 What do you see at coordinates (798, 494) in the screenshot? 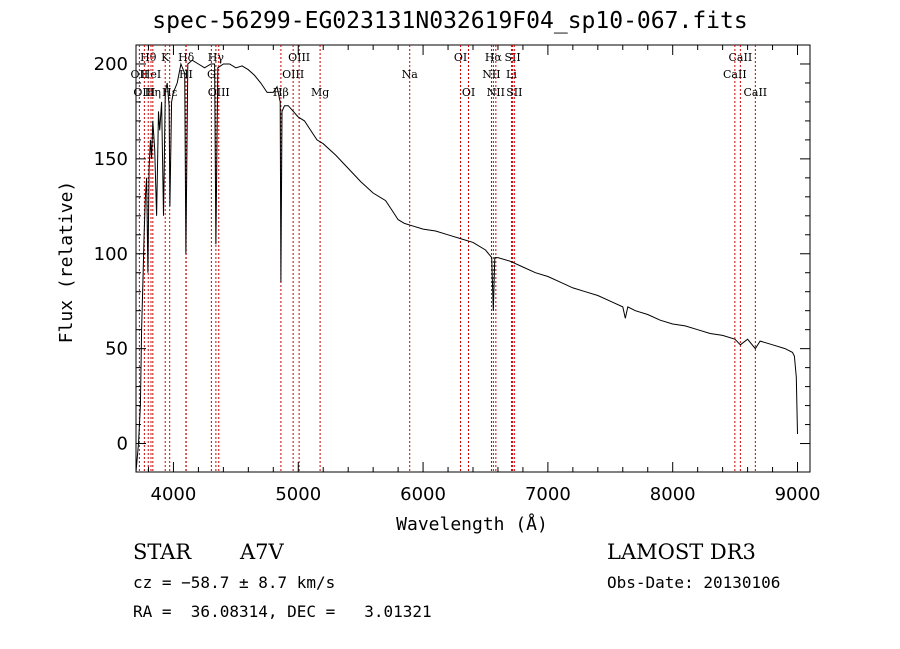
I see `x-tick-label: 9000` at bounding box center [798, 494].